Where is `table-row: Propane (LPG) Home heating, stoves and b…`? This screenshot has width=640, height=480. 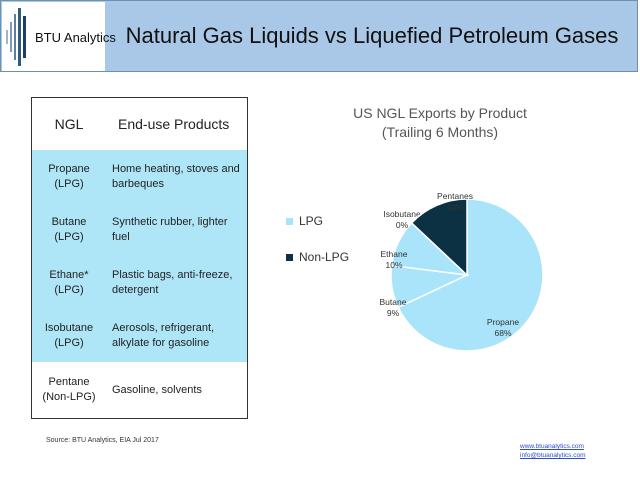
table-row: Propane (LPG) Home heating, stoves and b… is located at coordinates (139, 177).